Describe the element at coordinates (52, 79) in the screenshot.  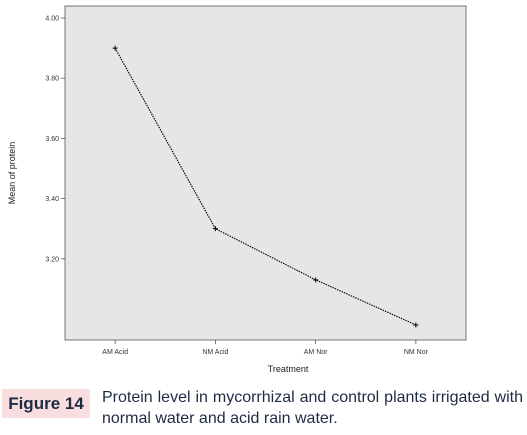
I see `y-tick-label: 3.80` at that location.